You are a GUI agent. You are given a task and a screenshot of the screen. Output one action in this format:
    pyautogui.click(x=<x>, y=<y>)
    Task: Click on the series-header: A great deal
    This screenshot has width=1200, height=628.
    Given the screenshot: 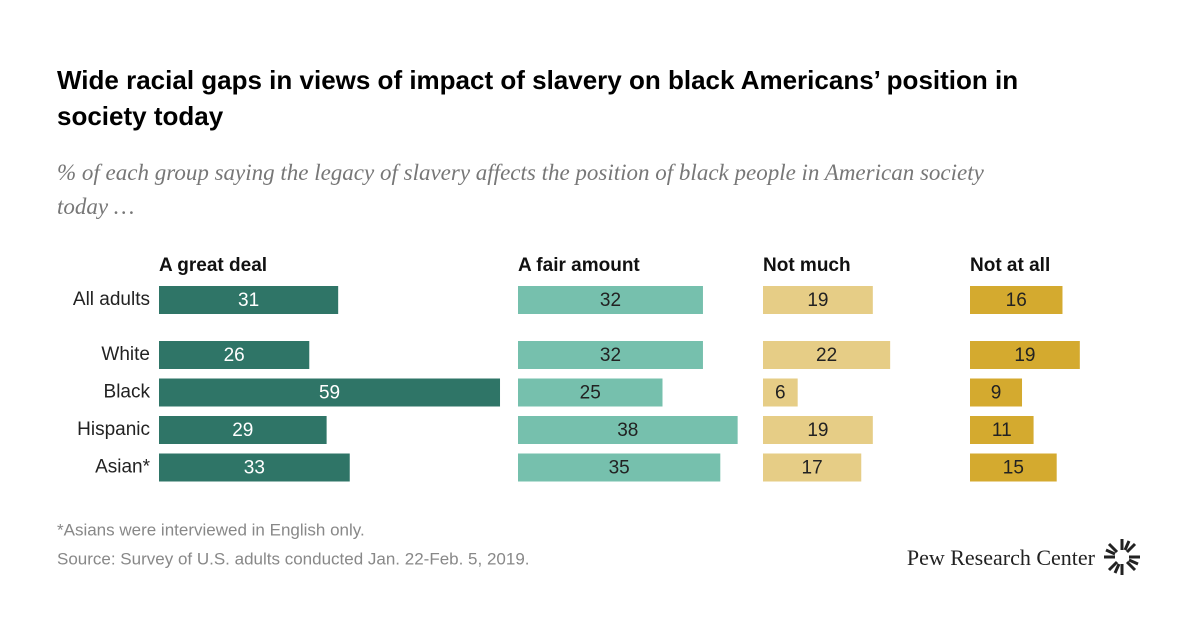 What is the action you would take?
    pyautogui.click(x=213, y=265)
    